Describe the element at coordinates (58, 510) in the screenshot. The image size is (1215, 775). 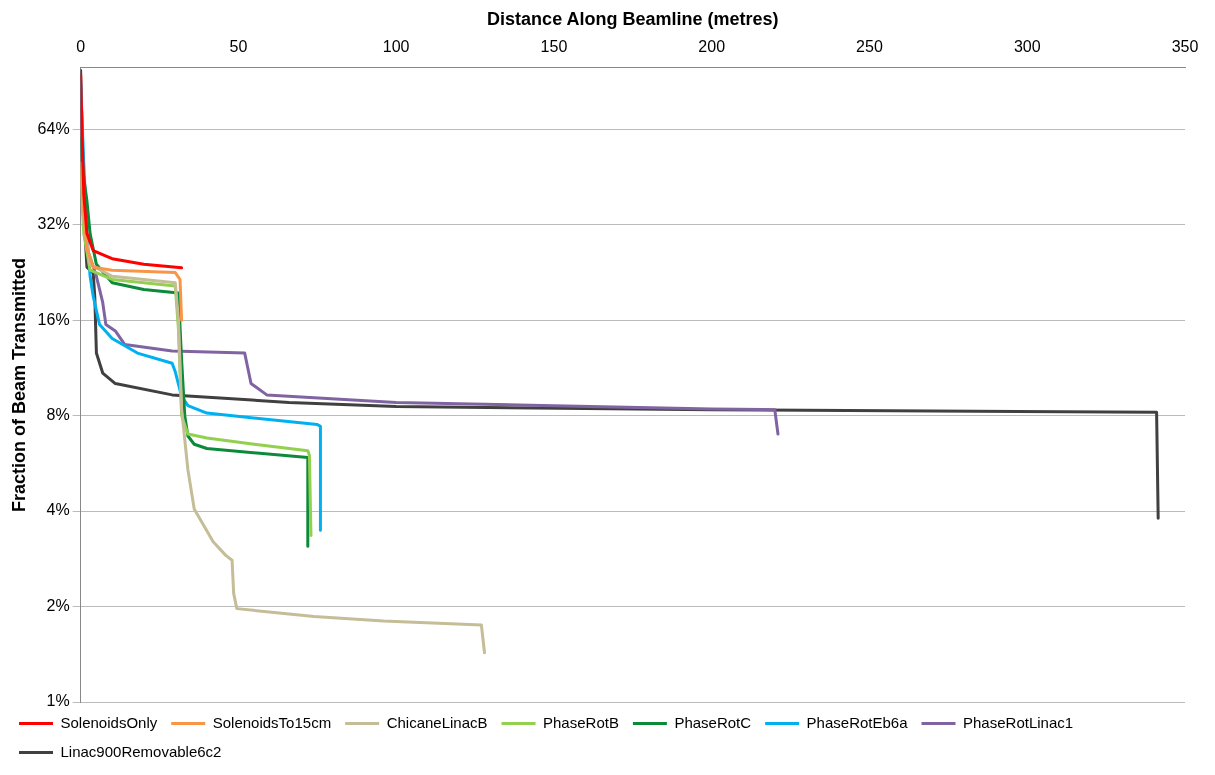
I see `y-tick-label: 4%` at that location.